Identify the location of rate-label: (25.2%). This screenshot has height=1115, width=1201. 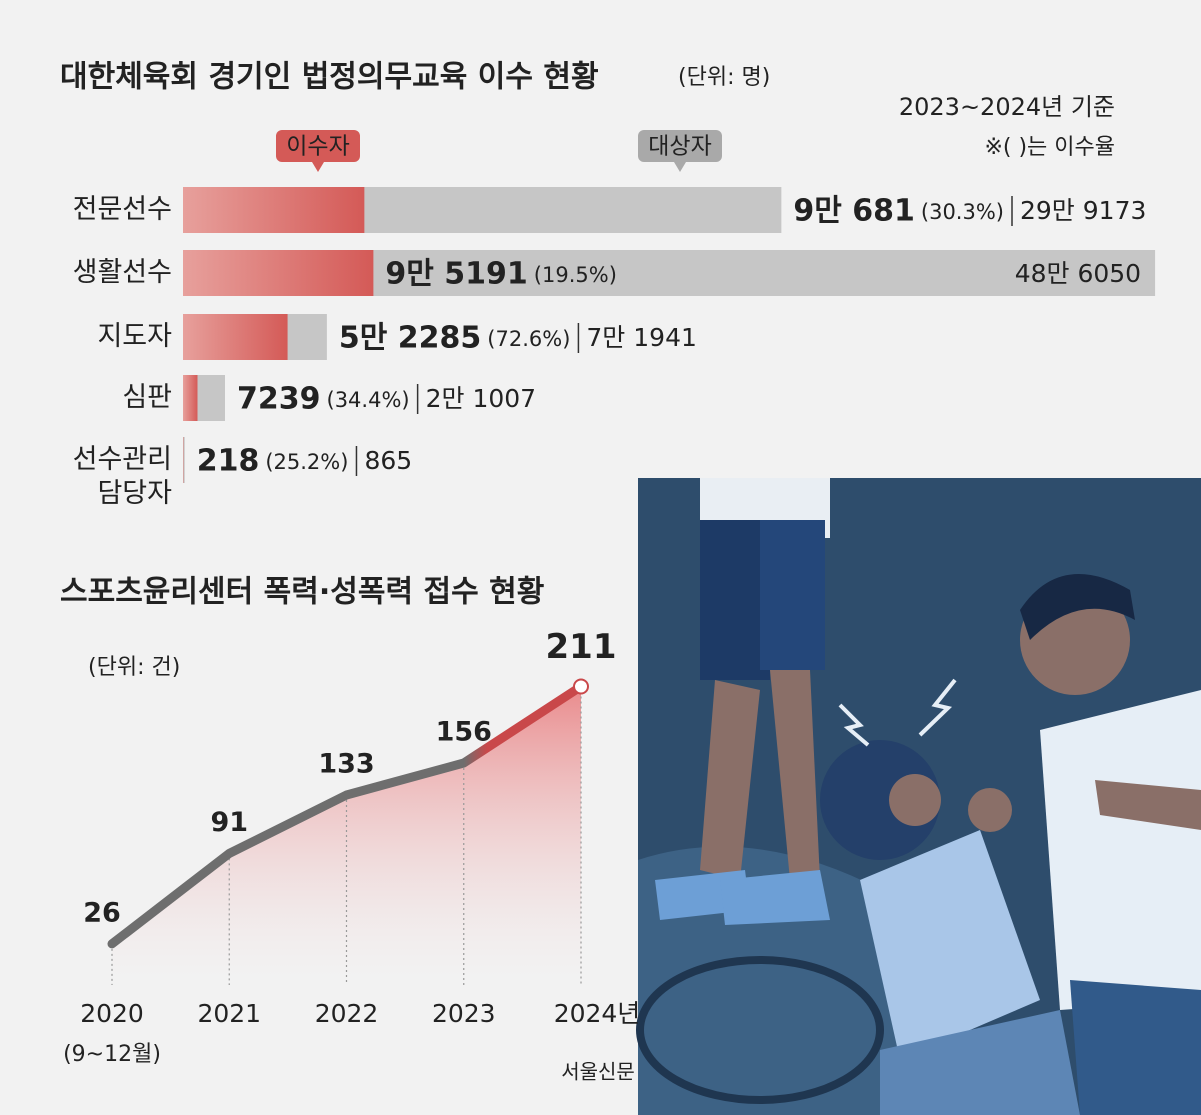
(306, 462).